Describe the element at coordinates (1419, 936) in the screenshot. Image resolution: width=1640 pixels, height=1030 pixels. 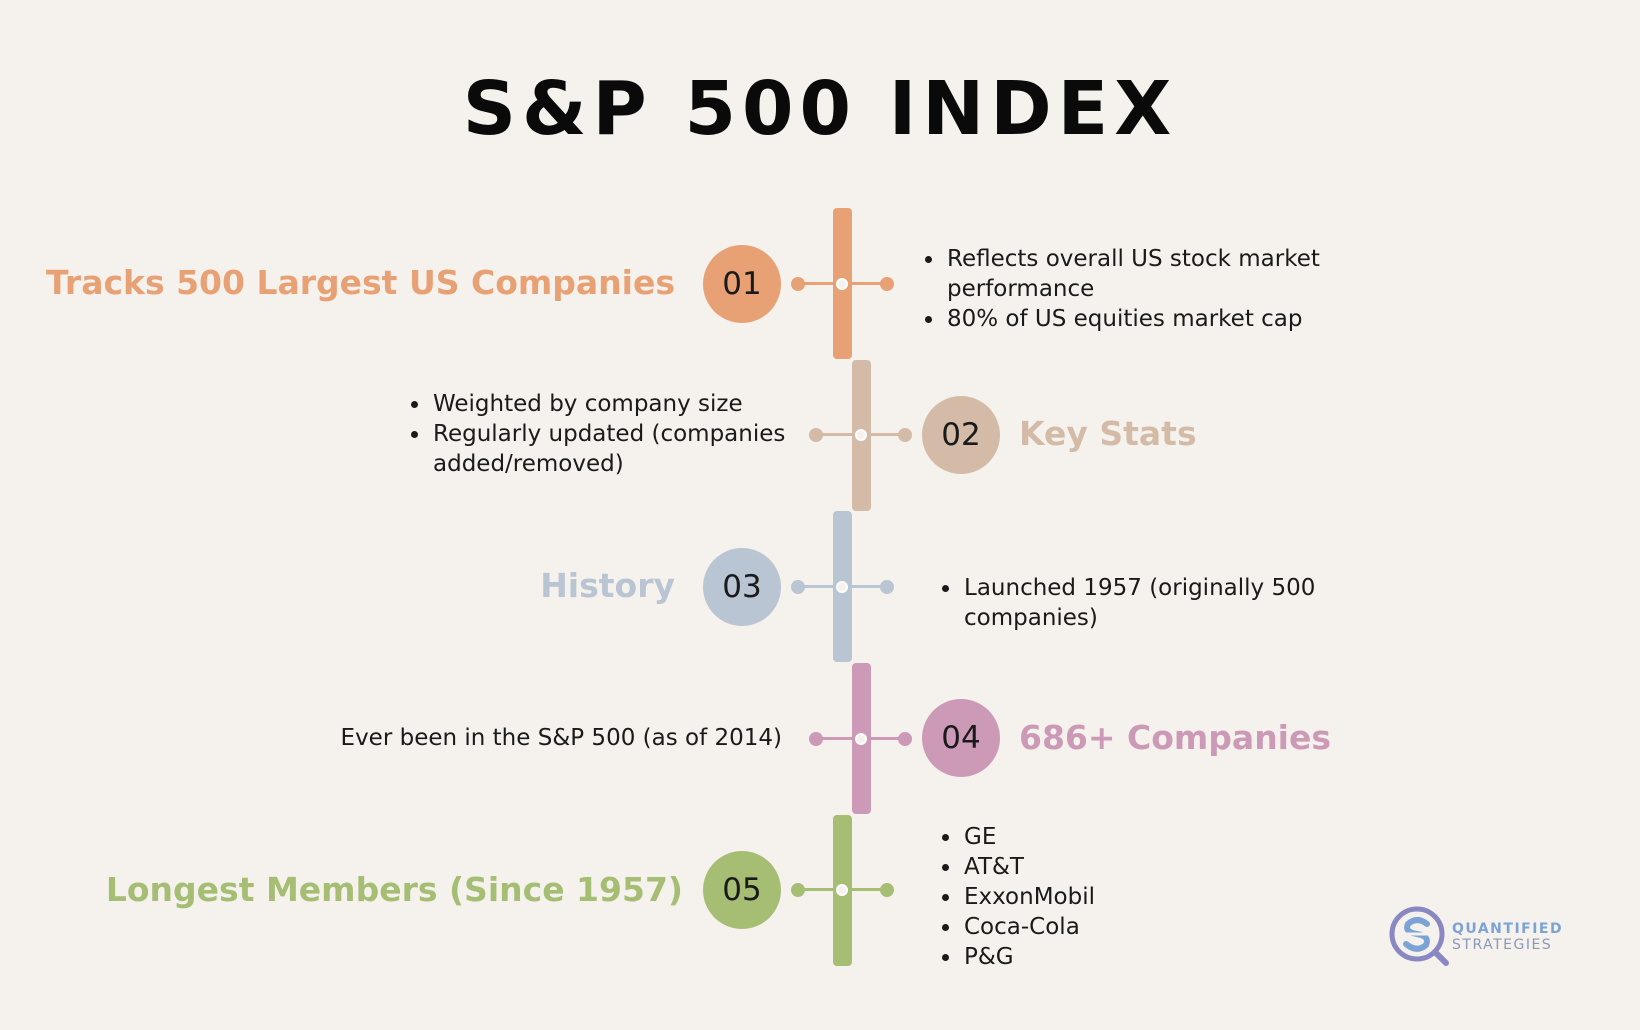
I see `magnifier-s-logo-icon` at that location.